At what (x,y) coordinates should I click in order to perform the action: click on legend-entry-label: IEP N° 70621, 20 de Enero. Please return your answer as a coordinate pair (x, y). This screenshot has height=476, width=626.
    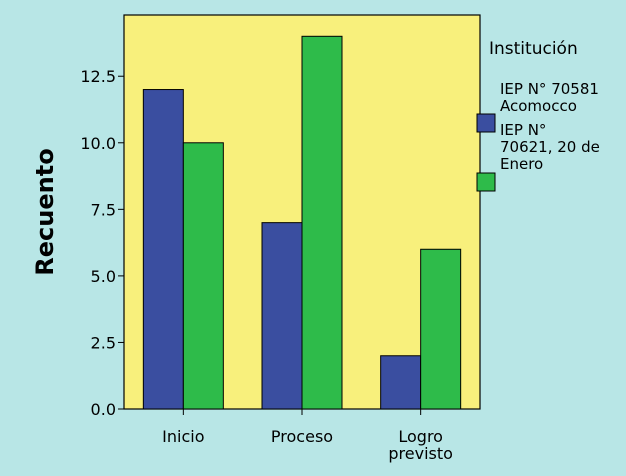
    Looking at the image, I should click on (550, 147).